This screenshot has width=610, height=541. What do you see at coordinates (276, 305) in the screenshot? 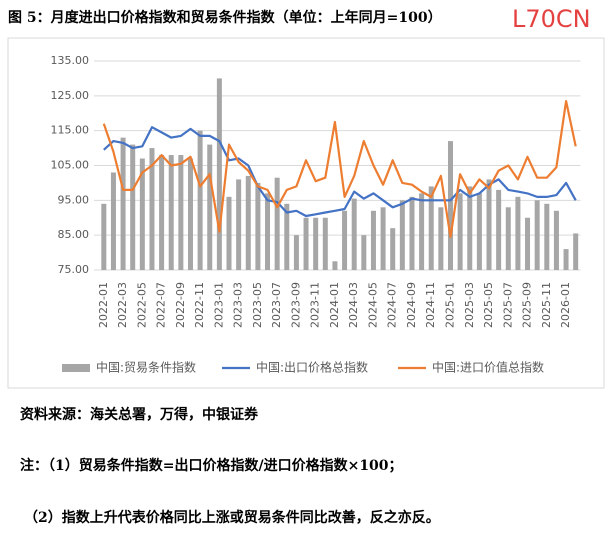
I see `x-tick-label: 2023-07` at bounding box center [276, 305].